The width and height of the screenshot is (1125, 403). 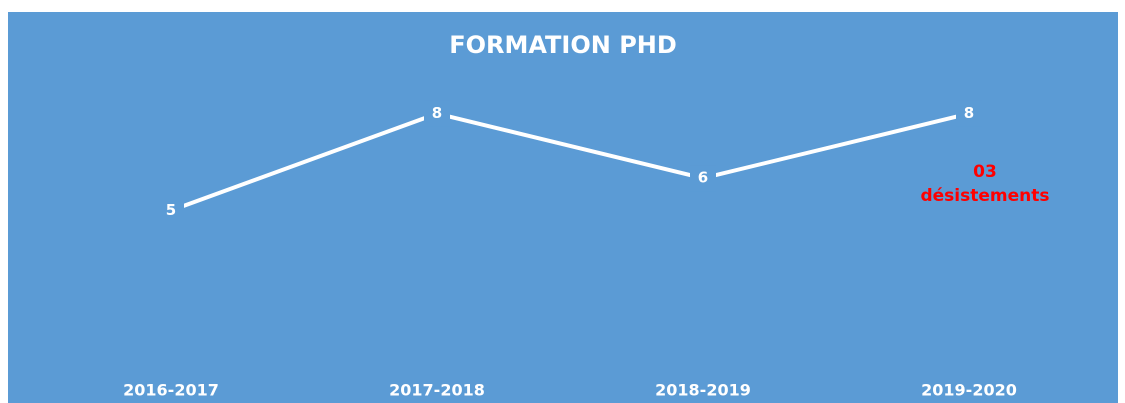 What do you see at coordinates (437, 390) in the screenshot?
I see `x-tick-label: 2017-2018` at bounding box center [437, 390].